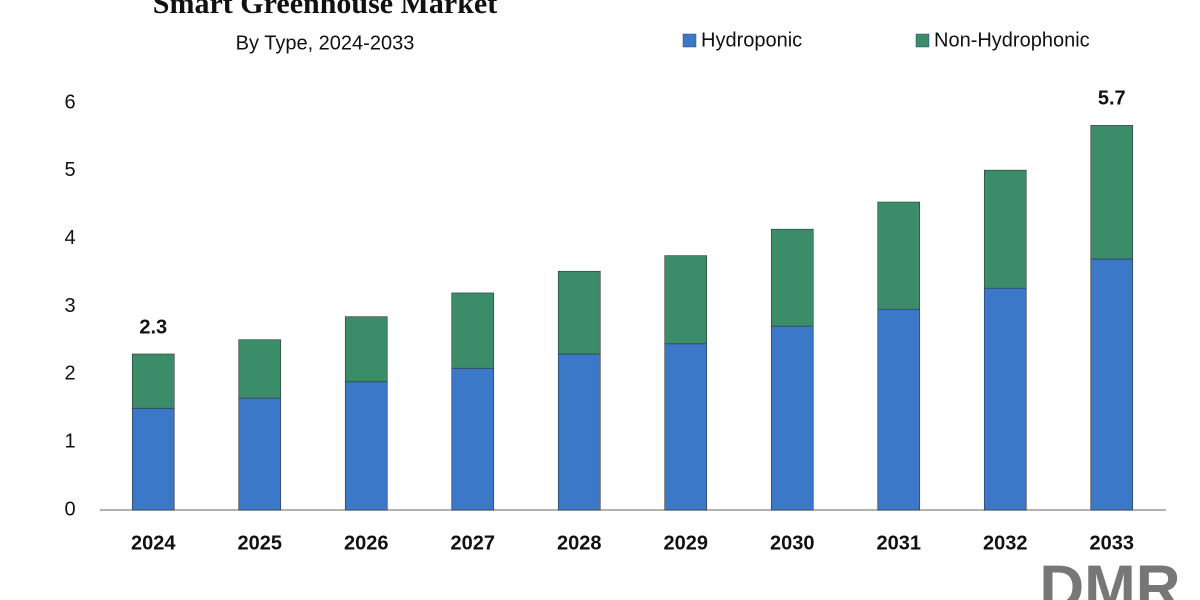 The image size is (1200, 600). I want to click on x-tick-label: 2024, so click(153, 543).